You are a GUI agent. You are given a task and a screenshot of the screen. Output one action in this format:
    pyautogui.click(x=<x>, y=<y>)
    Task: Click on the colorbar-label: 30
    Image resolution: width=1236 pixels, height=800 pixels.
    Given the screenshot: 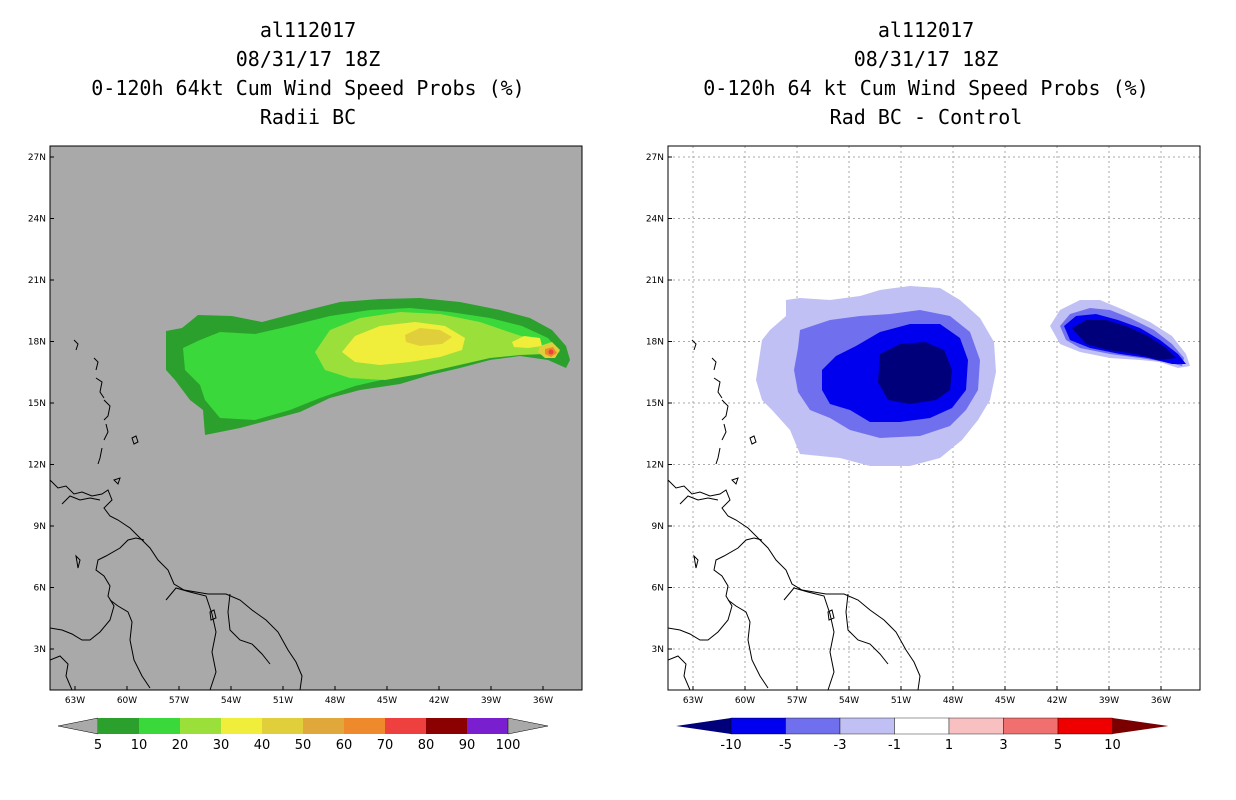 What is the action you would take?
    pyautogui.click(x=221, y=745)
    